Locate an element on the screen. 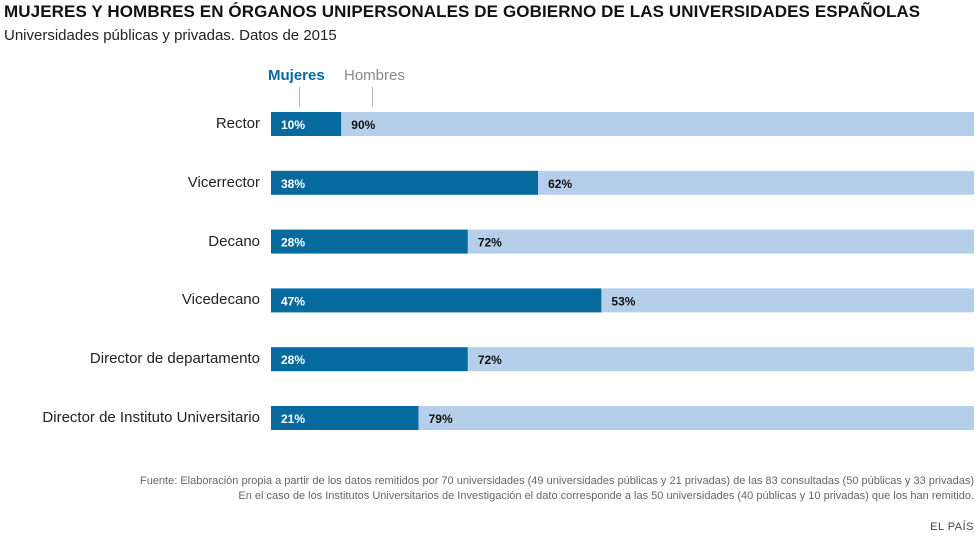  bar-mujeres-vicedecano is located at coordinates (436, 300).